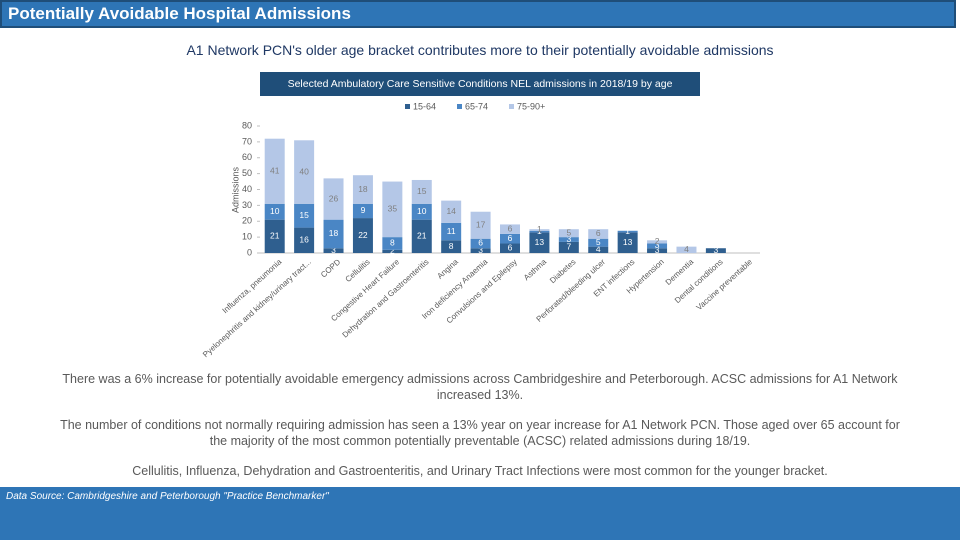 The width and height of the screenshot is (960, 540). Describe the element at coordinates (725, 284) in the screenshot. I see `x-tick-label: Vaccine preventable` at that location.